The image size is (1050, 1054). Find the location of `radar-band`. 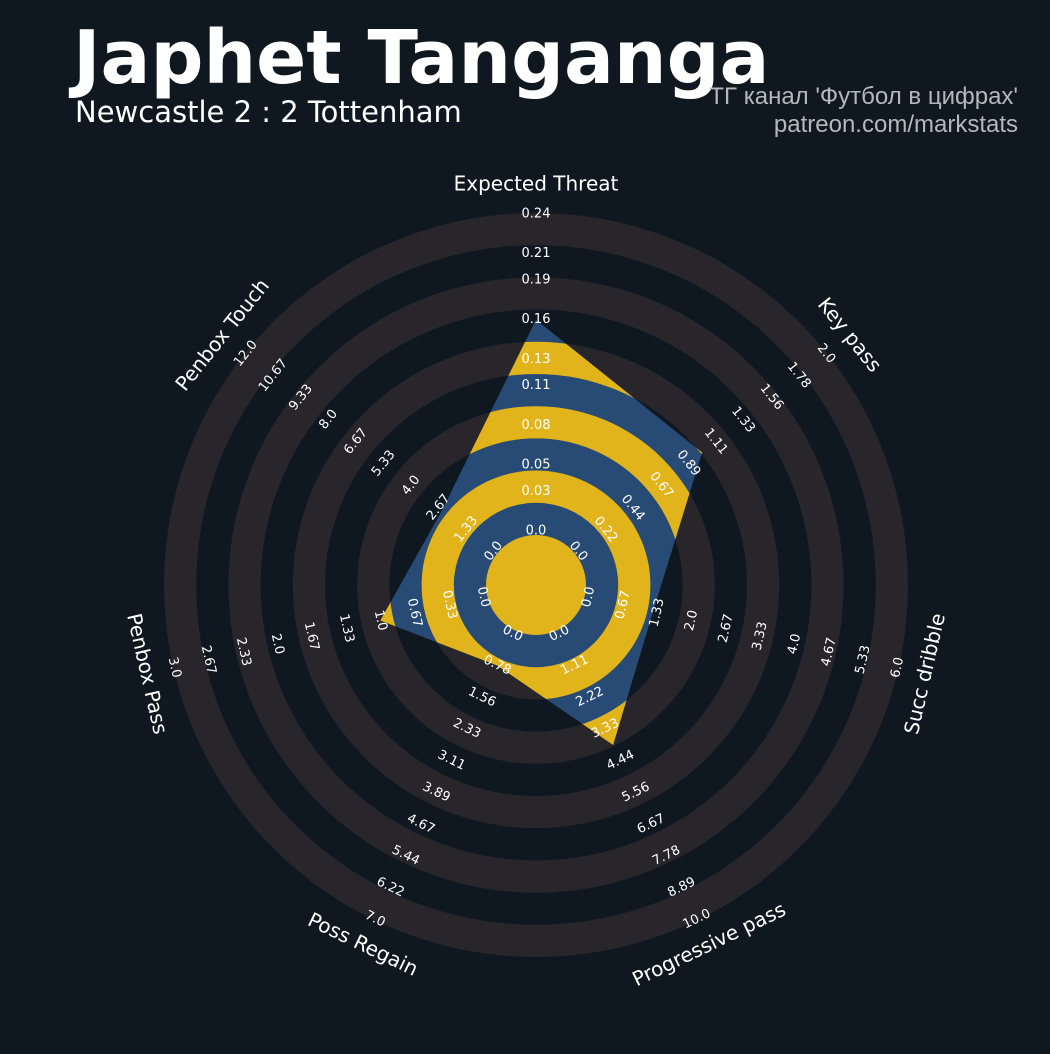

radar-band is located at coordinates (536, 585).